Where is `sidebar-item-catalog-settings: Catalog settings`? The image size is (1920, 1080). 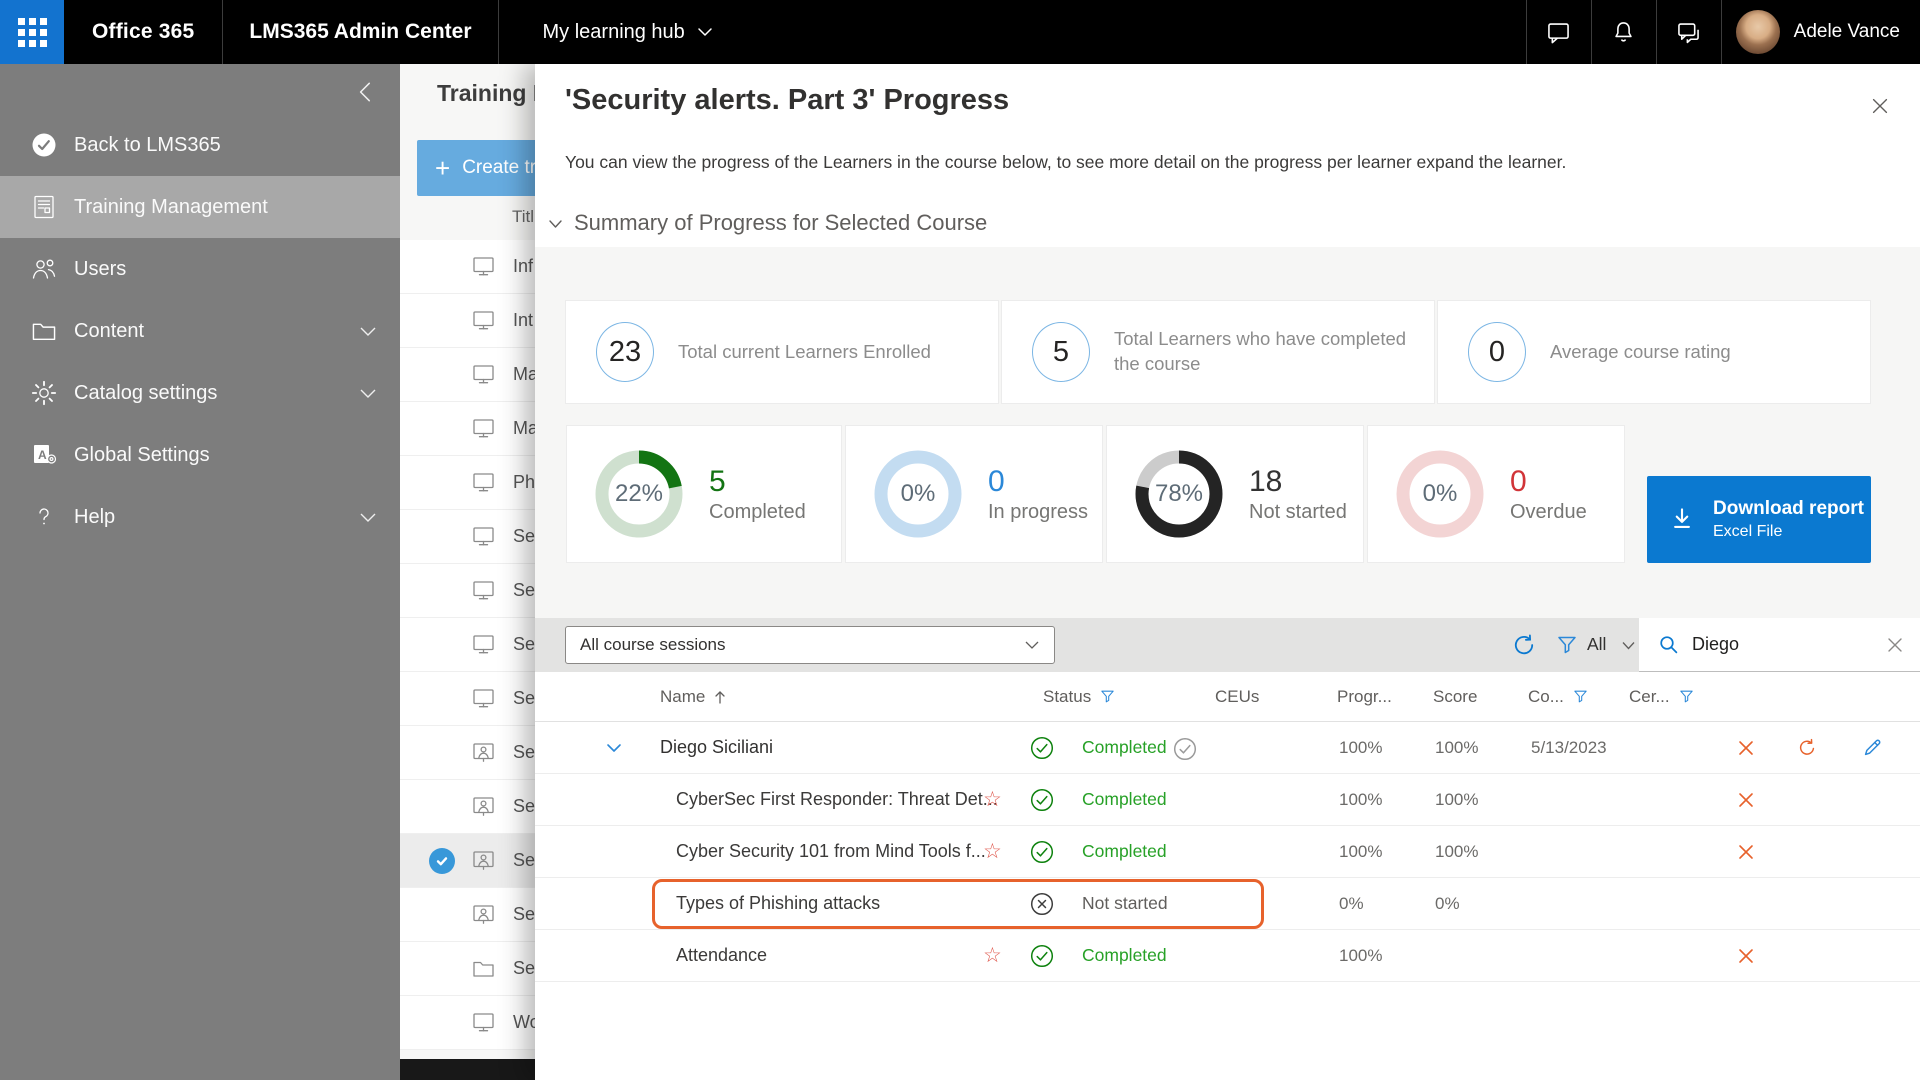 sidebar-item-catalog-settings: Catalog settings is located at coordinates (200, 393).